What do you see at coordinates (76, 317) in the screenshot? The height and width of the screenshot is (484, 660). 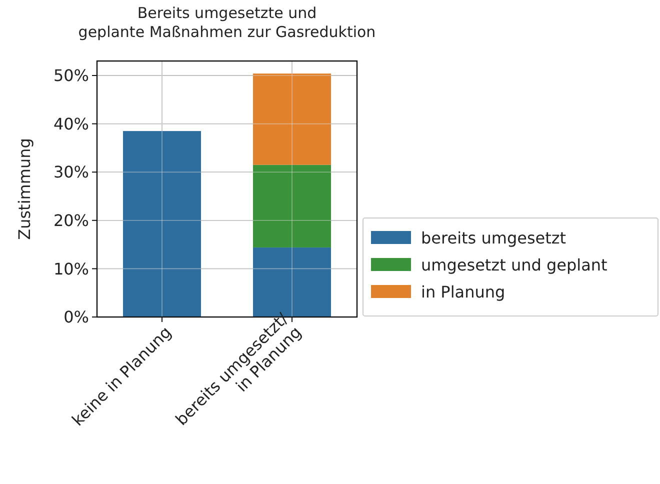 I see `y-tick-label: 0%` at bounding box center [76, 317].